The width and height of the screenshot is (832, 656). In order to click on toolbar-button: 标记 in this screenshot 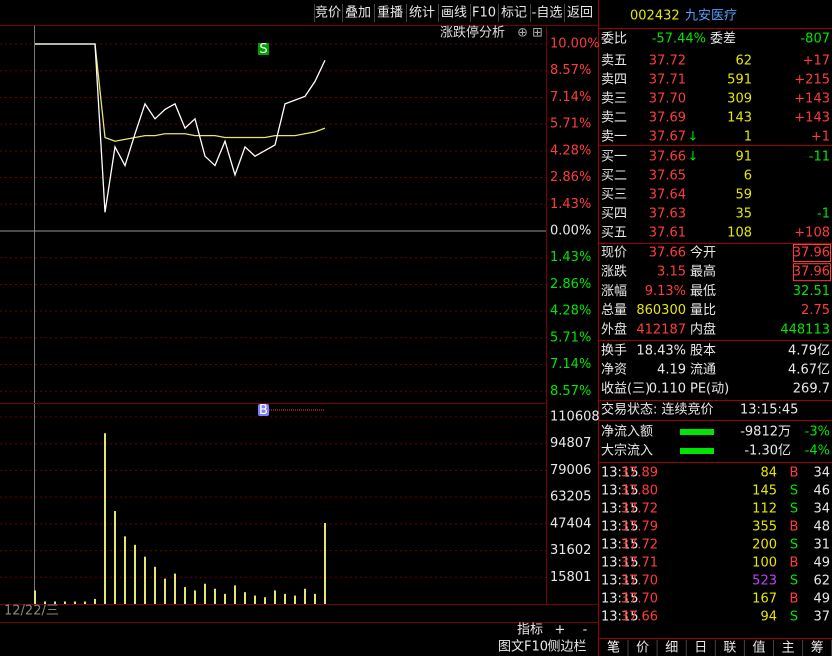, I will do `click(514, 13)`.